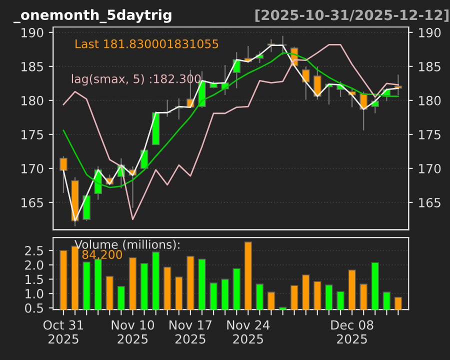  I want to click on chart-subtitle: [2025-10-31/2025-12-12], so click(352, 15).